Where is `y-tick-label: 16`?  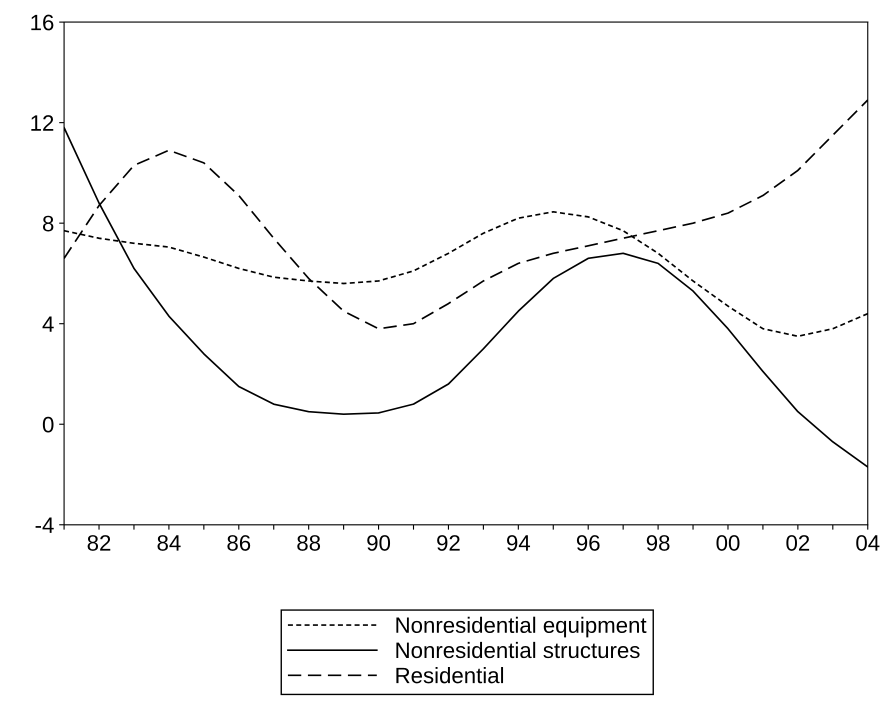
y-tick-label: 16 is located at coordinates (42, 22).